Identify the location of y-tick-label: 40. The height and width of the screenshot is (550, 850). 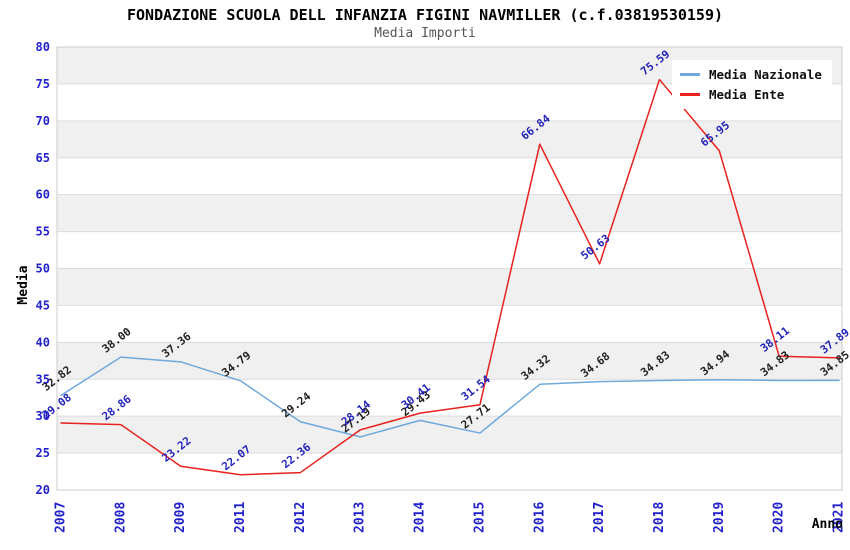
(43, 342).